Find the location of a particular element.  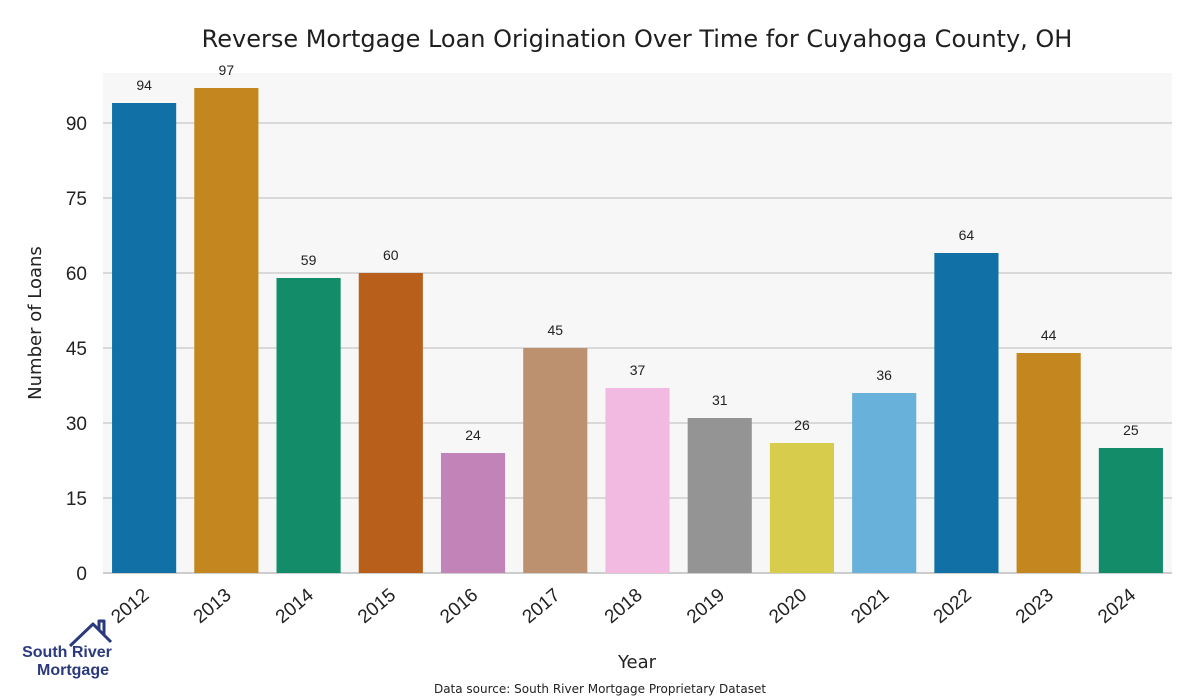

data-label-2020: 26 is located at coordinates (802, 425).